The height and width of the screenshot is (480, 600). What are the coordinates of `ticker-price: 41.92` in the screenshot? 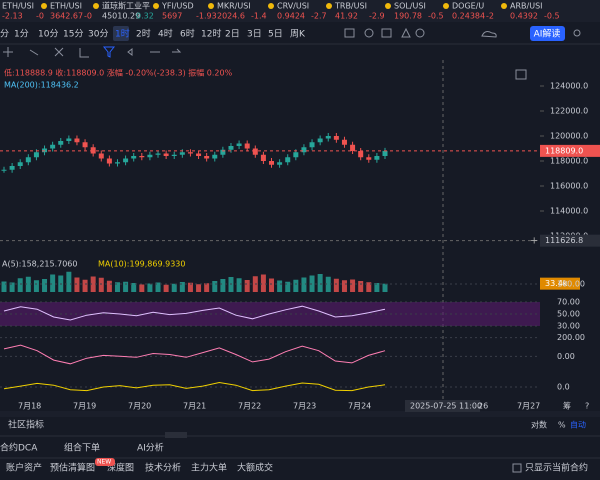 It's located at (346, 16).